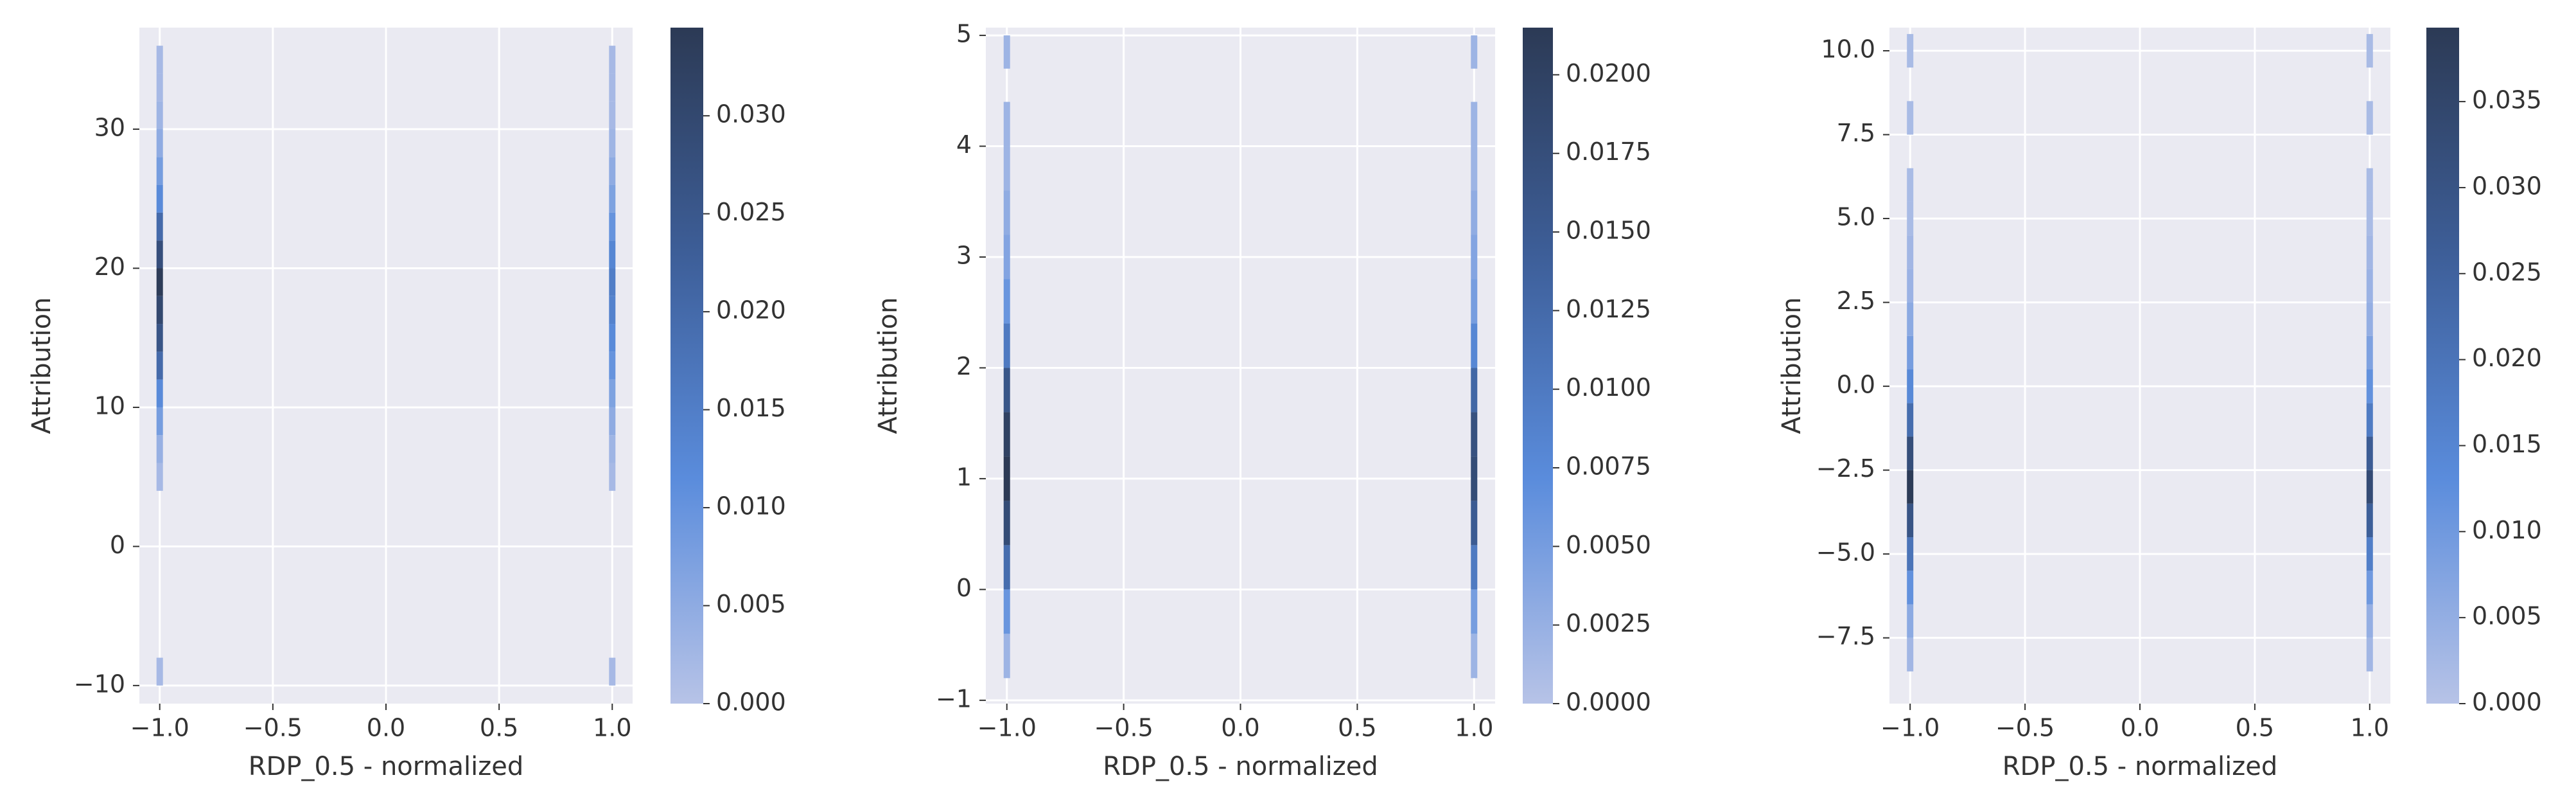 This screenshot has height=809, width=2576. Describe the element at coordinates (751, 212) in the screenshot. I see `colorbar-tick-label: 0.025` at that location.